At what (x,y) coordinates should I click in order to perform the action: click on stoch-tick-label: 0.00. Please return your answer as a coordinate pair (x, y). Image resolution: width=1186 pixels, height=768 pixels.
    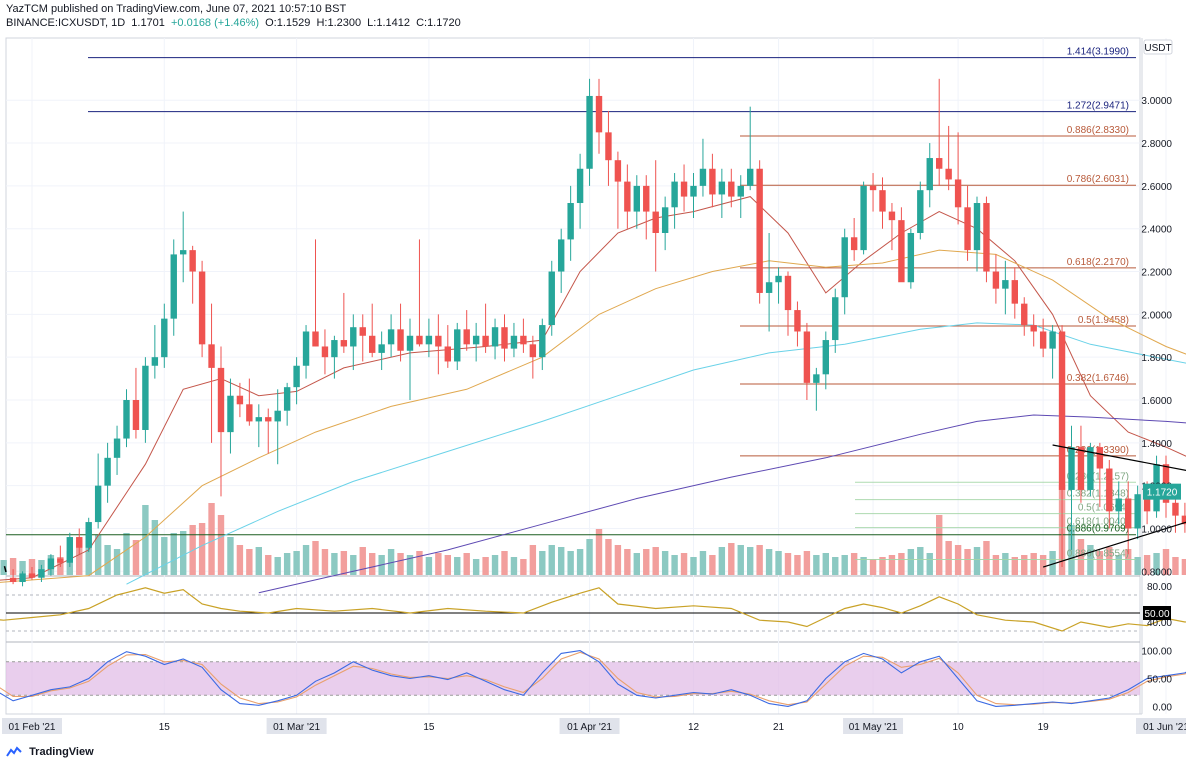
    Looking at the image, I should click on (1163, 707).